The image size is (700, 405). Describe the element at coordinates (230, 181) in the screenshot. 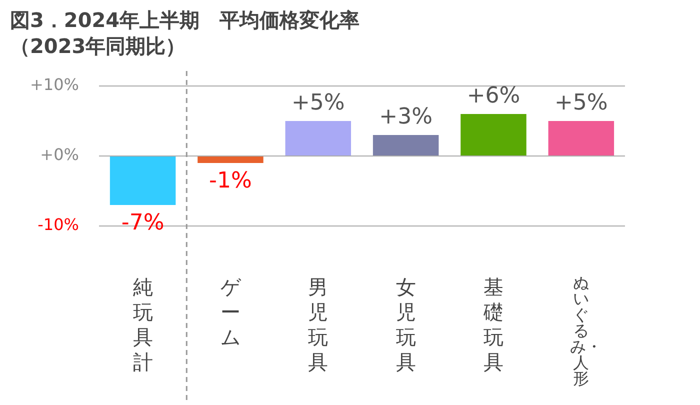

I see `data-label: -1%` at that location.